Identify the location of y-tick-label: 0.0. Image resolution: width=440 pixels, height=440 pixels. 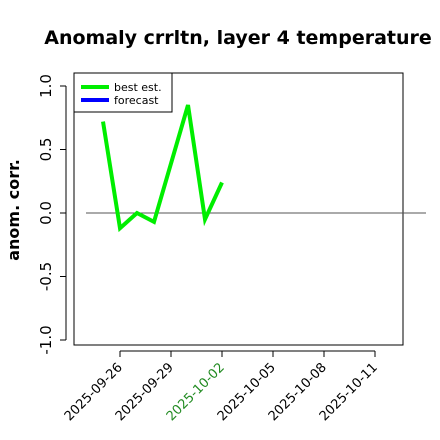
(46, 213).